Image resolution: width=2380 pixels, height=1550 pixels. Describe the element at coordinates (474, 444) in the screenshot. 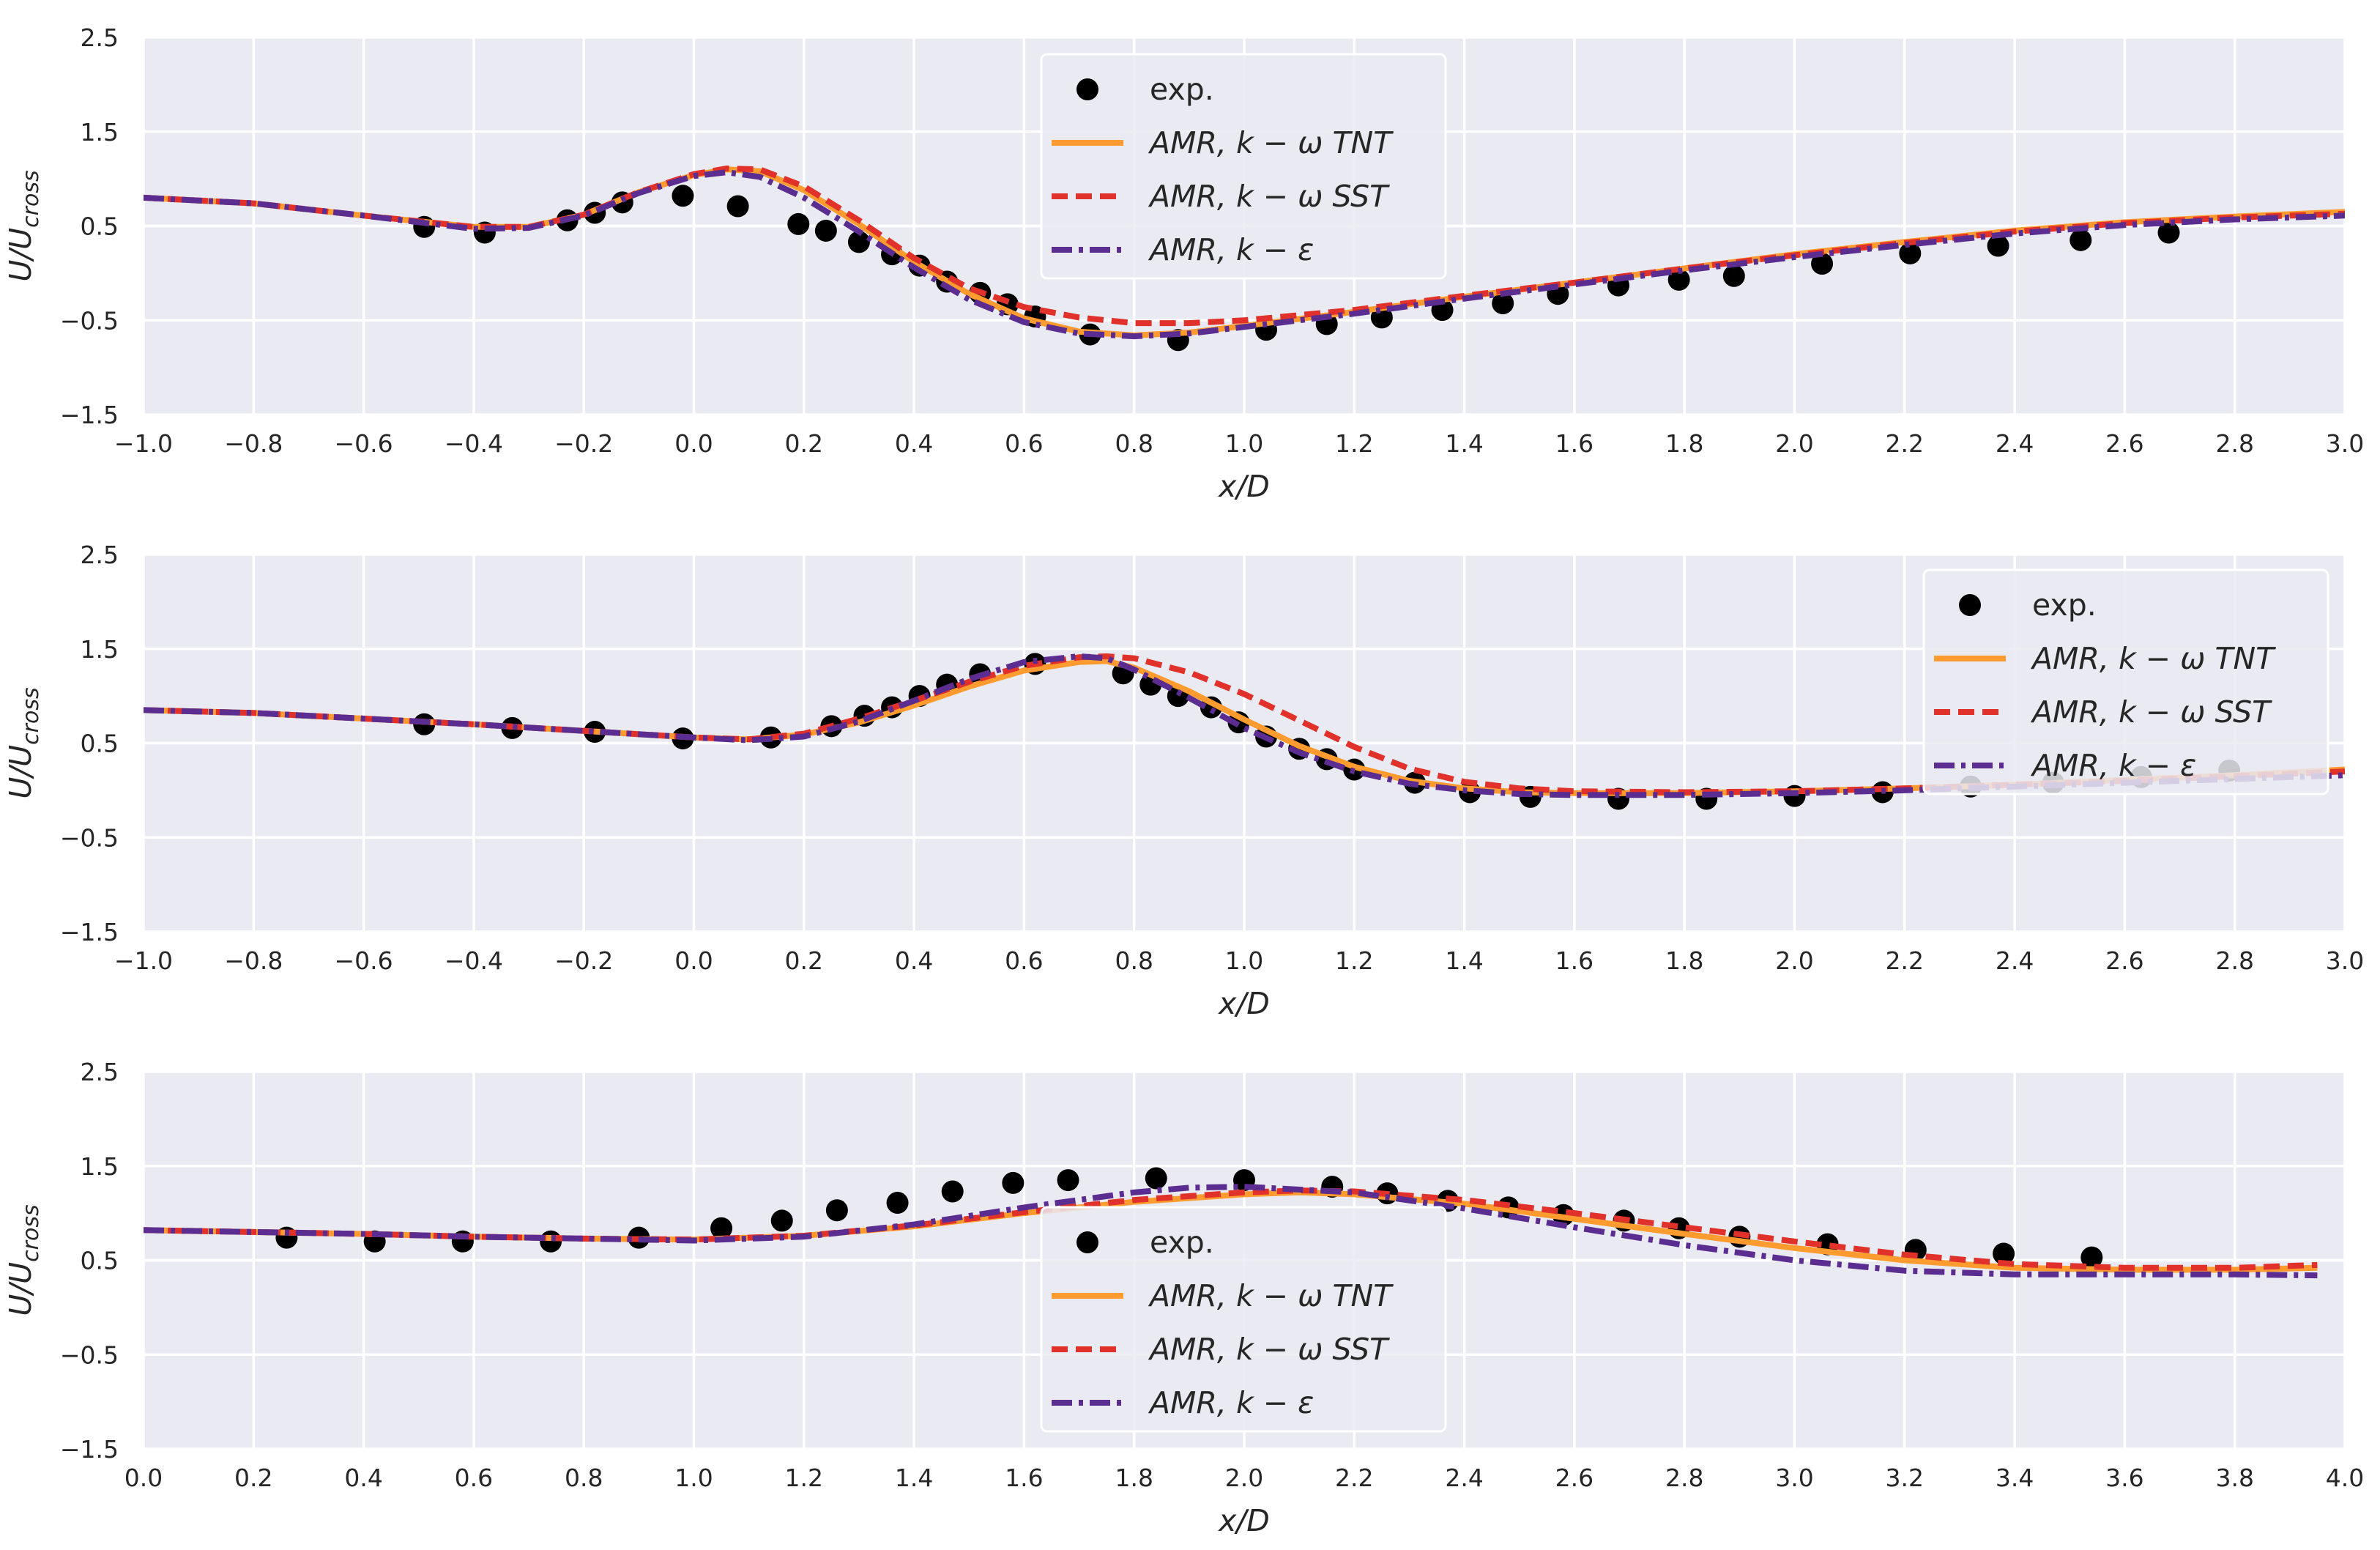

I see `x-tick-label: −0.4` at that location.